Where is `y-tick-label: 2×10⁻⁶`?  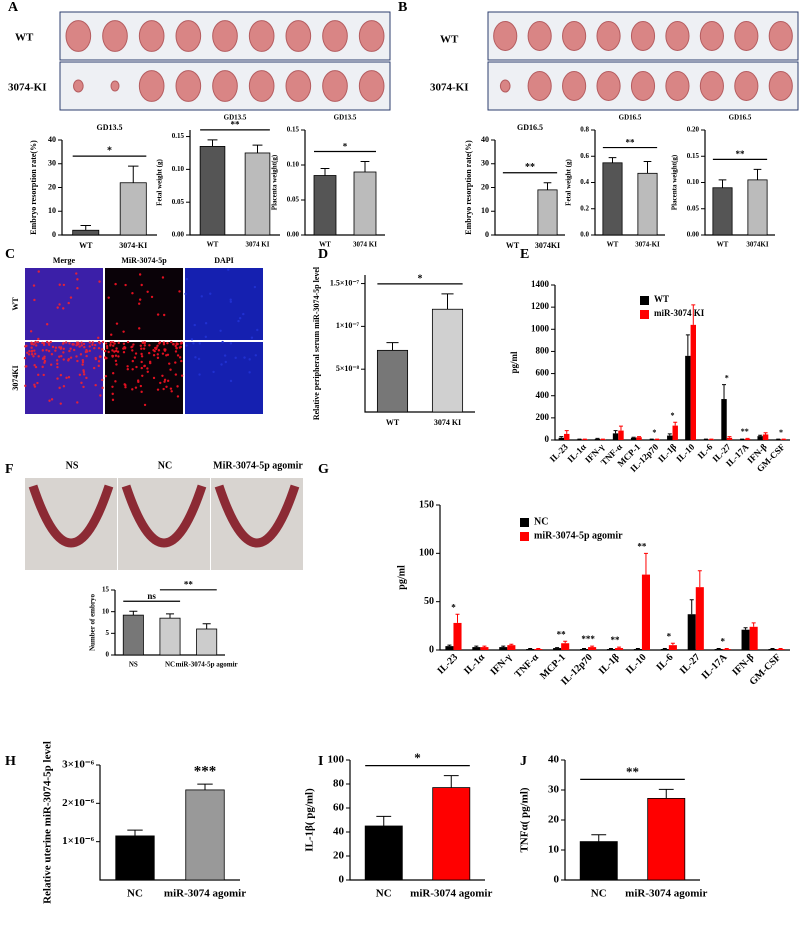
y-tick-label: 2×10⁻⁶ is located at coordinates (78, 803).